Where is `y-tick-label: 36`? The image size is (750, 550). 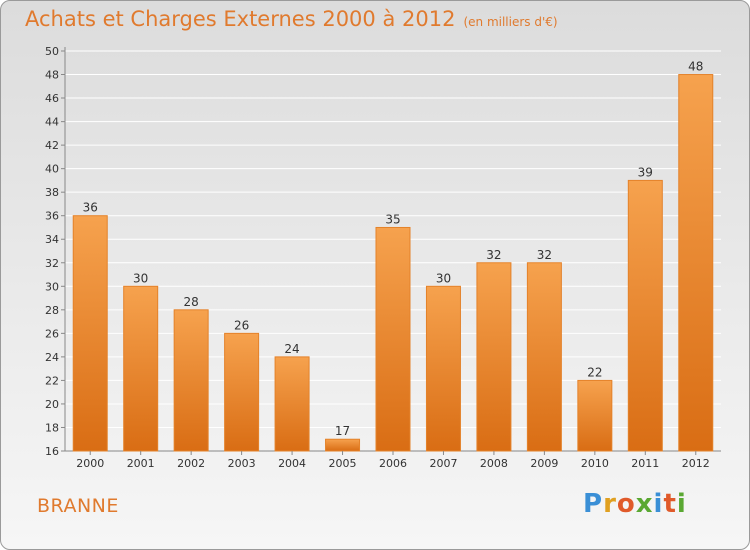
y-tick-label: 36 is located at coordinates (52, 216).